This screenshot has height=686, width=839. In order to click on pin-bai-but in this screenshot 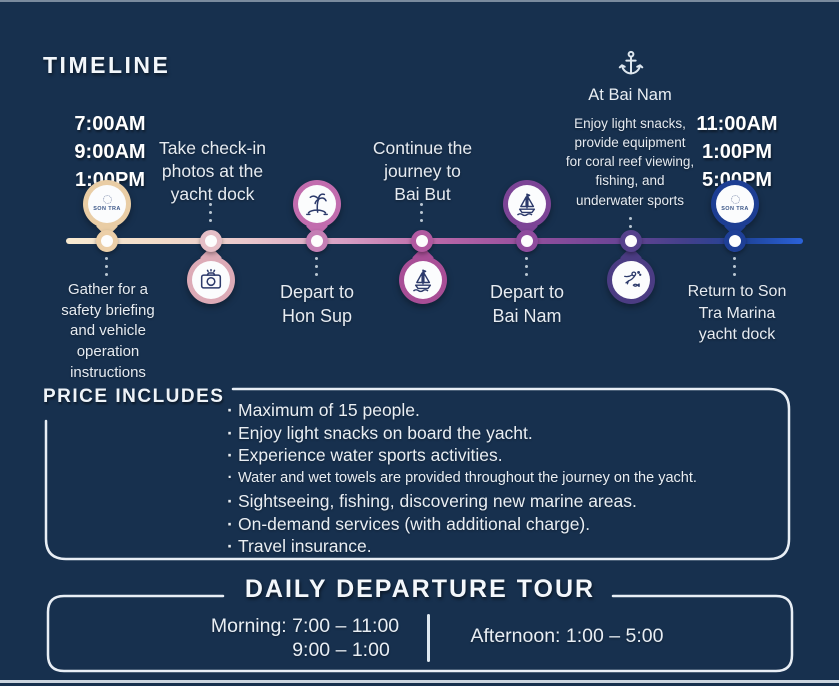, I will do `click(423, 280)`.